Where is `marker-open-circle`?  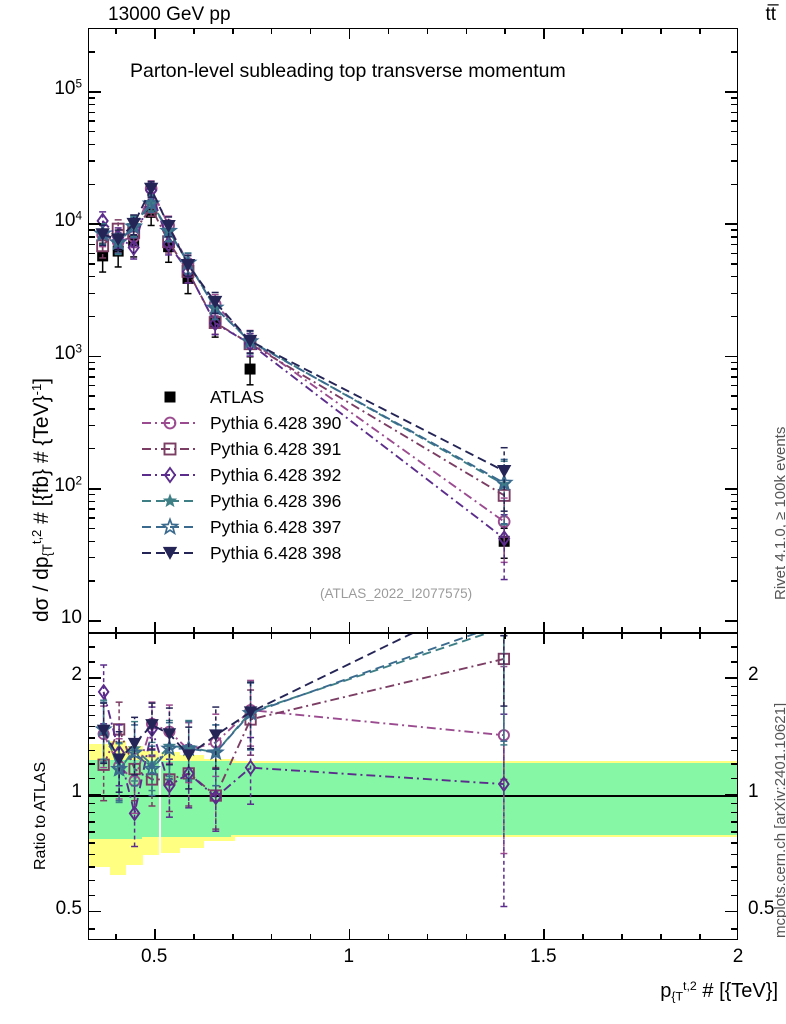
marker-open-circle is located at coordinates (170, 423).